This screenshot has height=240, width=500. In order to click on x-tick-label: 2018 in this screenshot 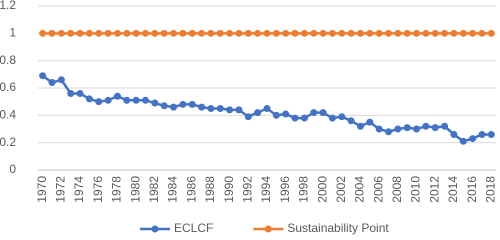, I will do `click(490, 189)`.